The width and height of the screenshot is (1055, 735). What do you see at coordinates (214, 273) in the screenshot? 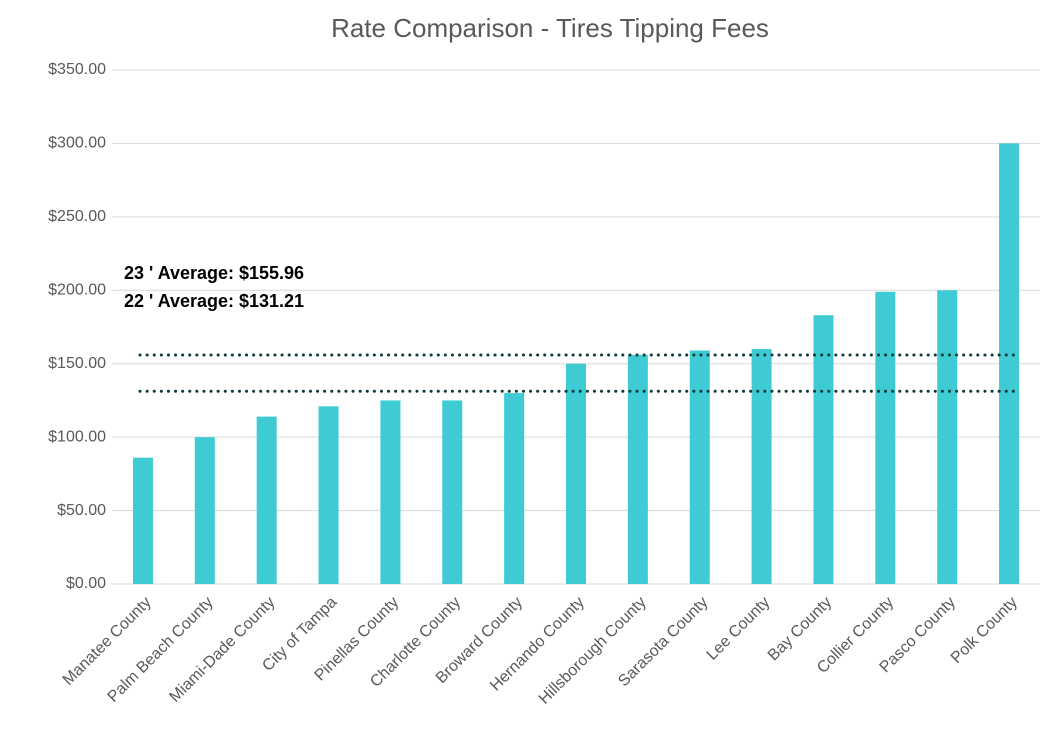
I see `annotation: 23 ' Average: $155.96` at bounding box center [214, 273].